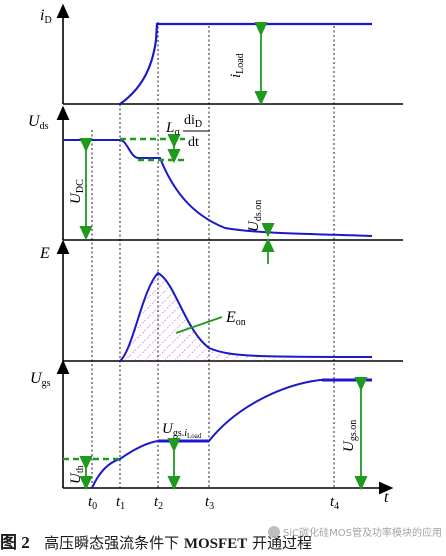 The image size is (446, 556). Describe the element at coordinates (46, 16) in the screenshot. I see `id-axis-label: iD` at that location.